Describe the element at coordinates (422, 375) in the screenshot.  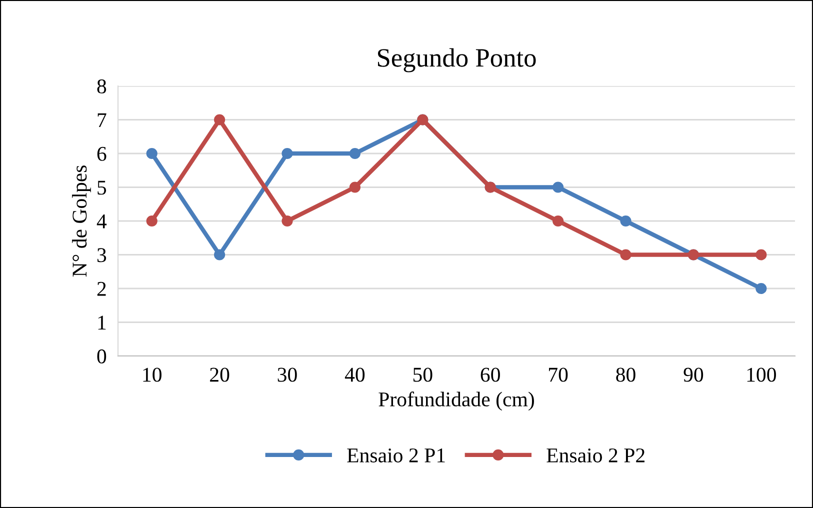
I see `x-tick-label: 50` at that location.